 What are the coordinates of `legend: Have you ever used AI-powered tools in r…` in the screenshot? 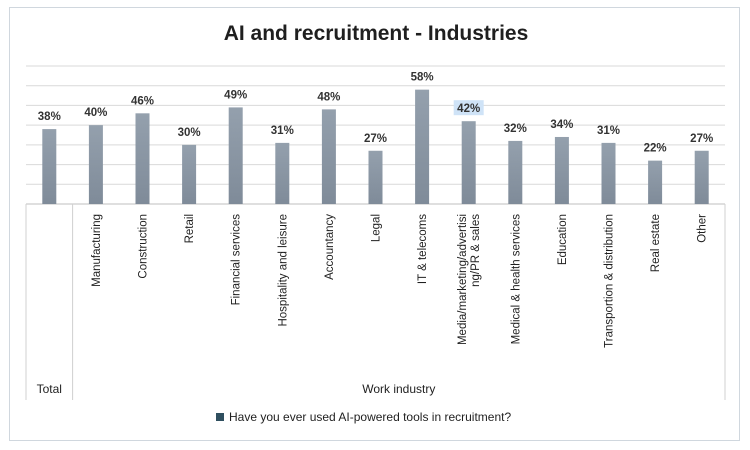 It's located at (363, 417).